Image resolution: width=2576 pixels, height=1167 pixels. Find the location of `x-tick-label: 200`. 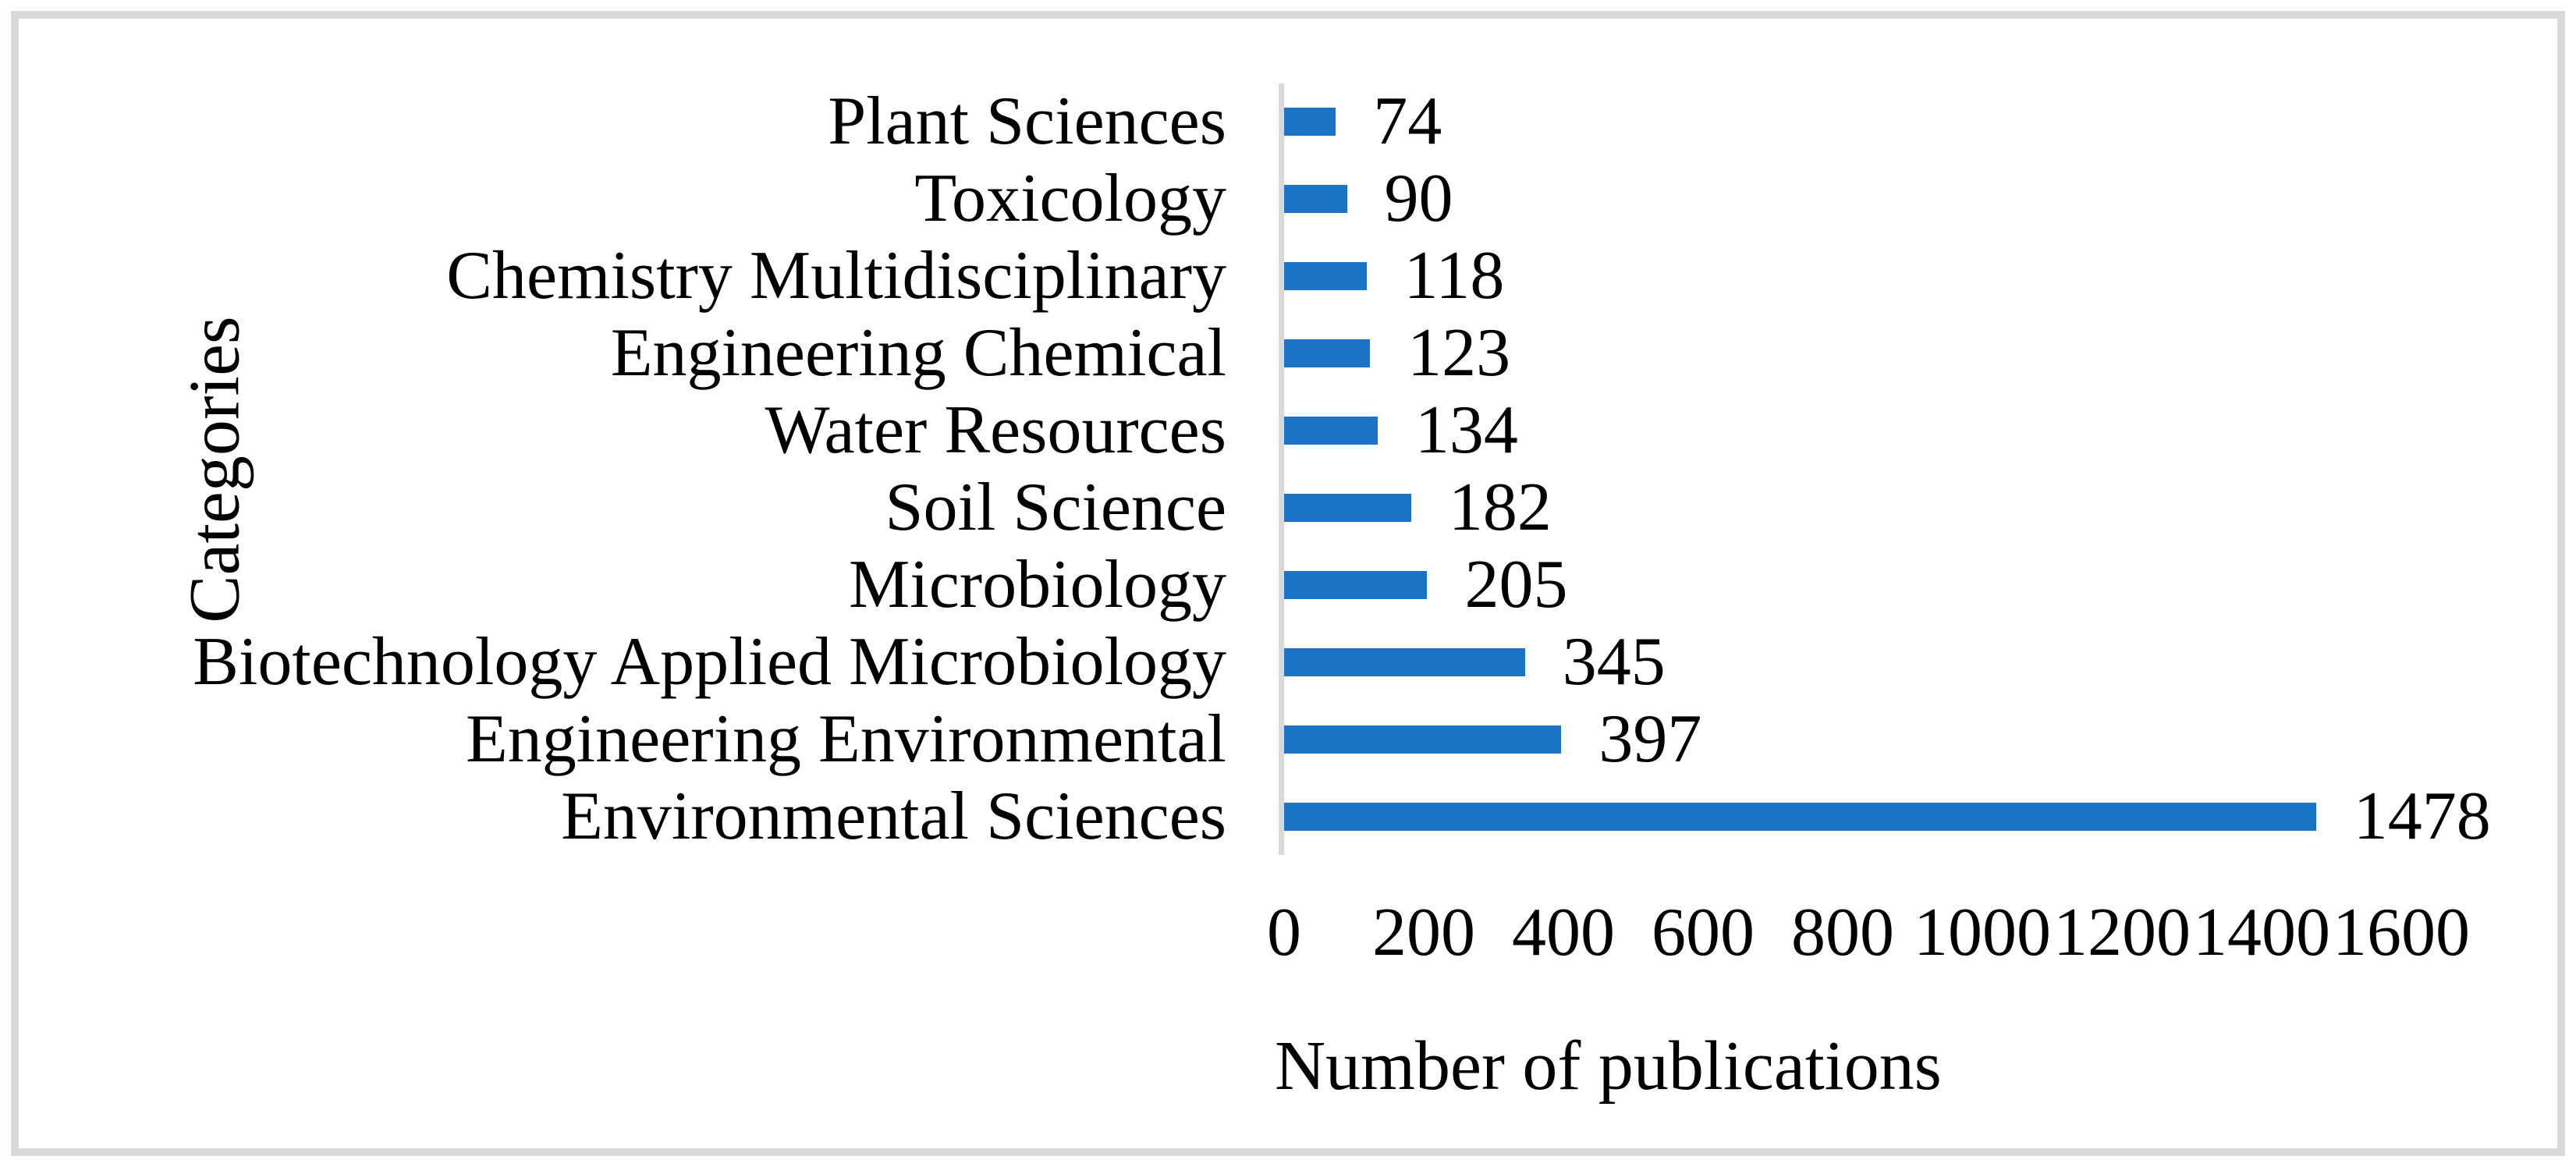

x-tick-label: 200 is located at coordinates (1423, 933).